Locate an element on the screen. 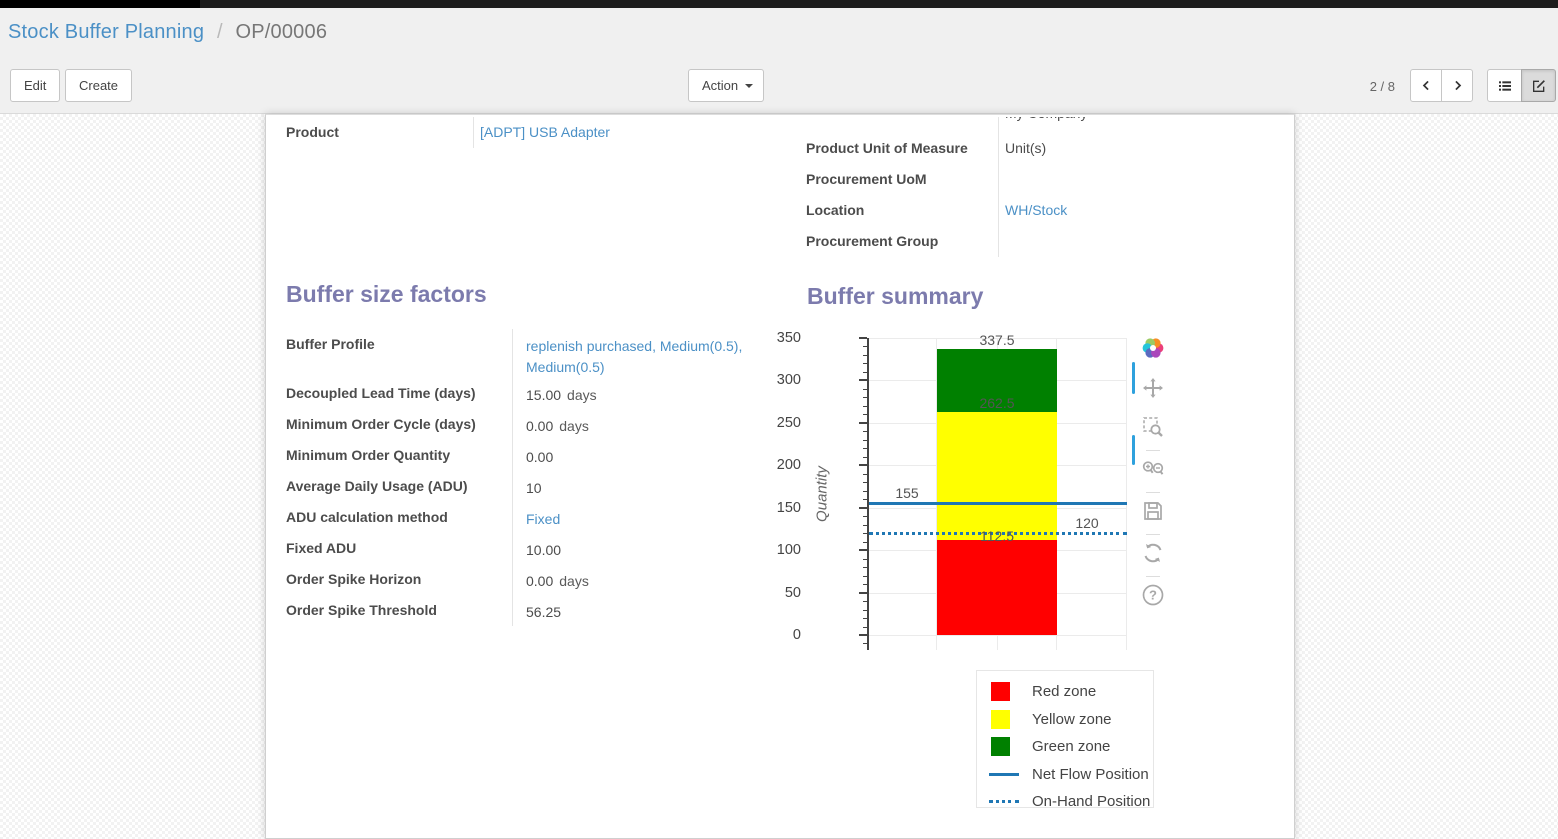  reset-axes-icon is located at coordinates (1153, 555).